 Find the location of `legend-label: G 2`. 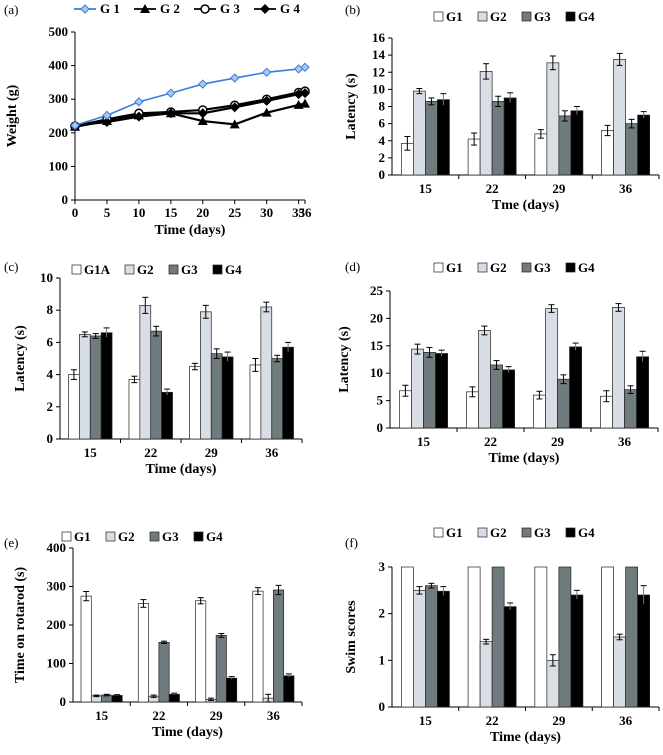

legend-label: G 2 is located at coordinates (170, 8).